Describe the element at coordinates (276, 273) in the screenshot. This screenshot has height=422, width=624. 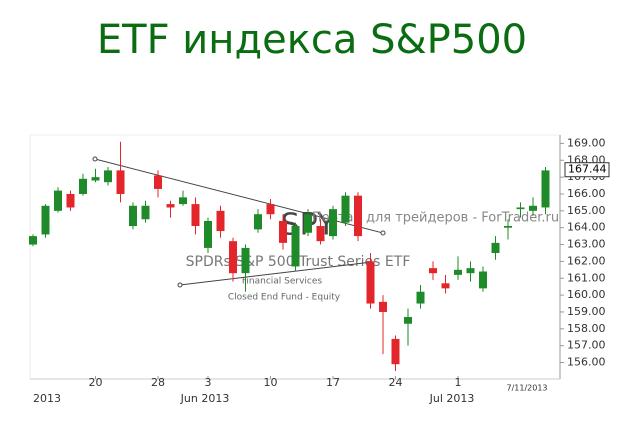
I see `trend-line` at that location.